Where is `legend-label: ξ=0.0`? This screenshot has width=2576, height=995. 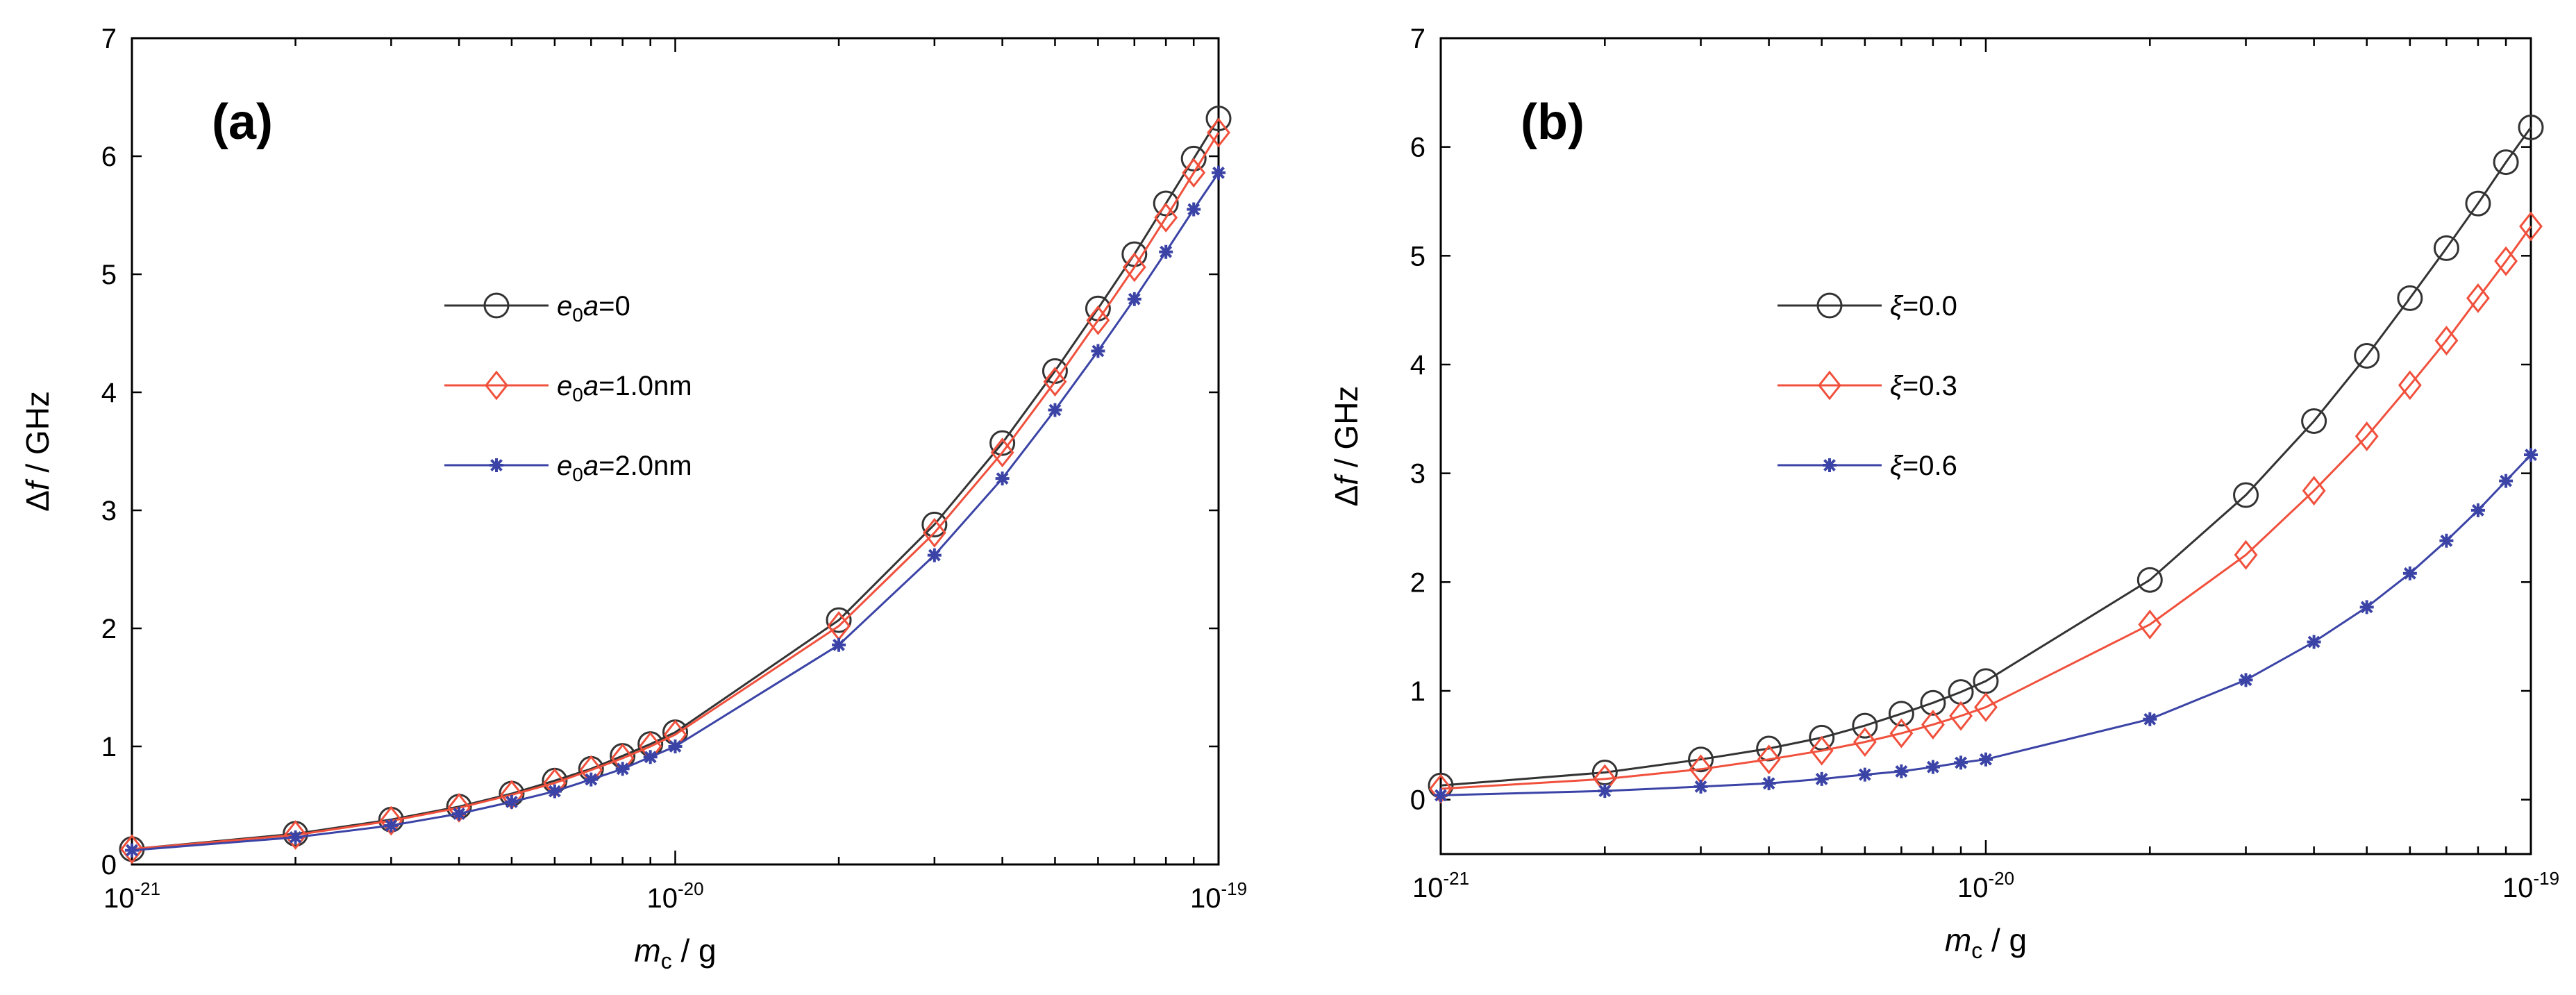 legend-label: ξ=0.0 is located at coordinates (1923, 306).